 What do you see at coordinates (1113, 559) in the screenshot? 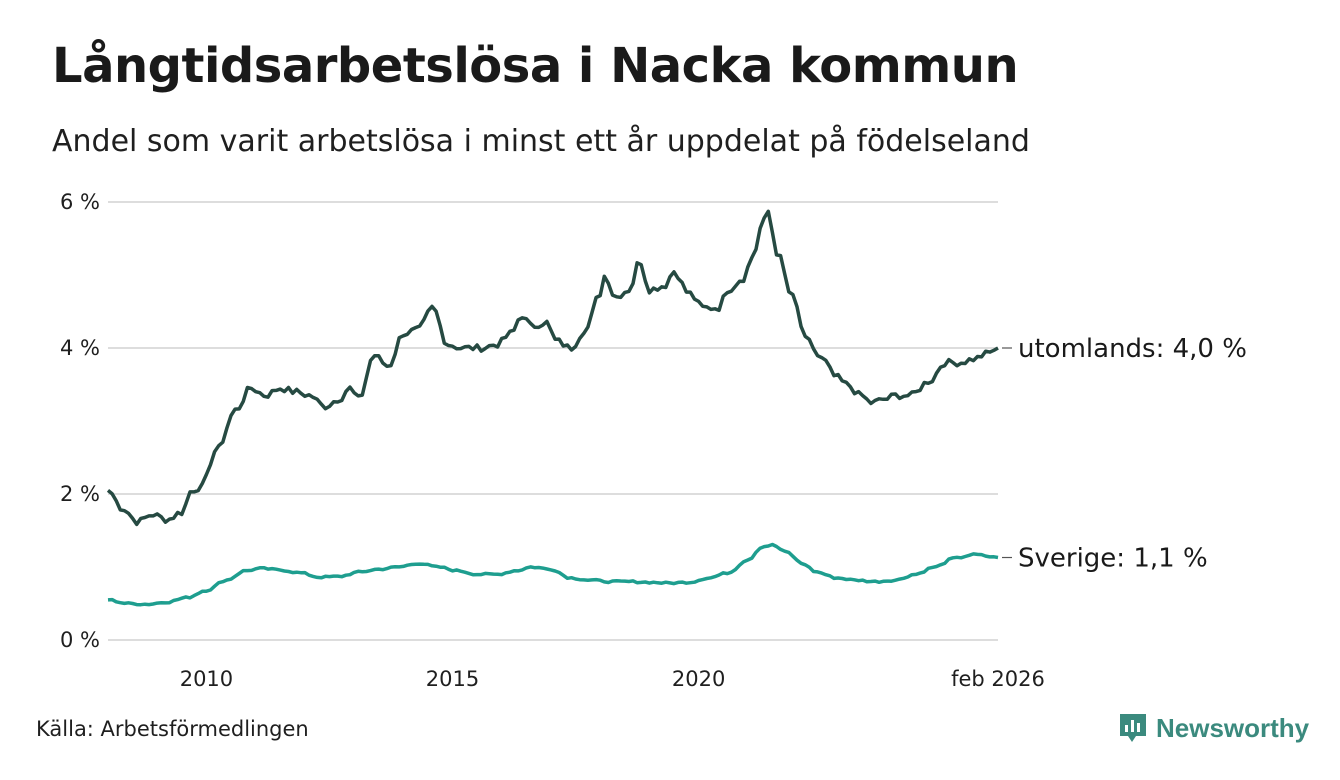
I see `series-end-label-sverige: Sverige: 1,1 %` at bounding box center [1113, 559].